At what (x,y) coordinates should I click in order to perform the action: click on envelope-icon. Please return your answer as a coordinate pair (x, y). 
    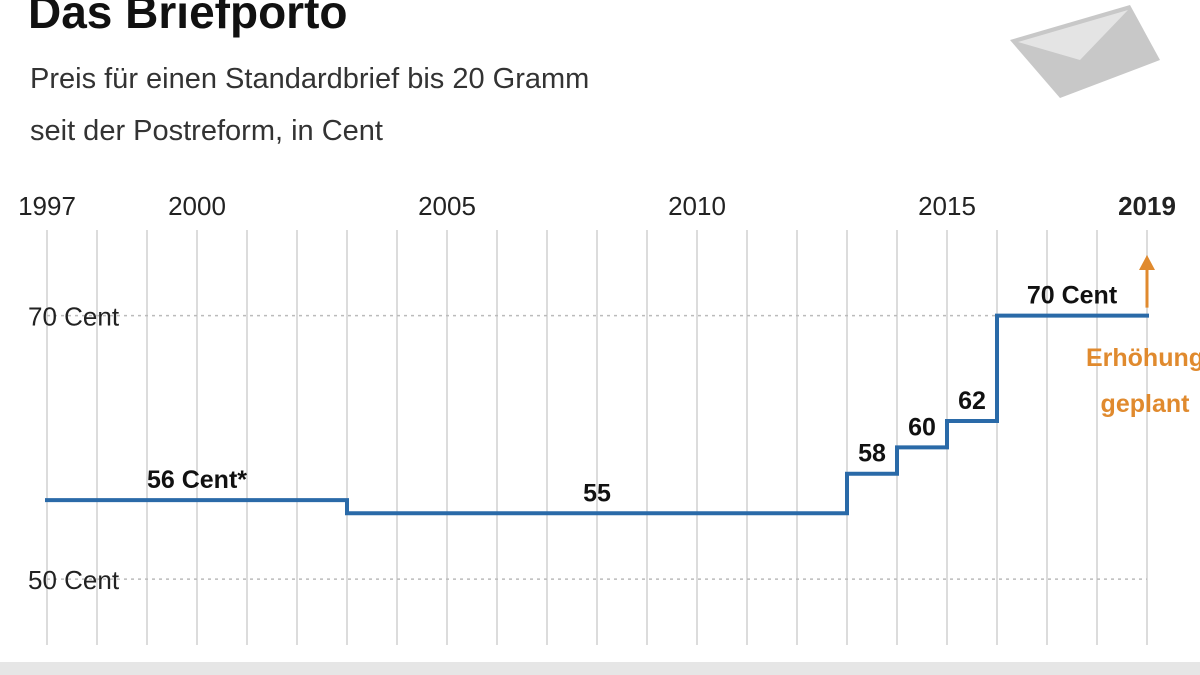
    Looking at the image, I should click on (1085, 51).